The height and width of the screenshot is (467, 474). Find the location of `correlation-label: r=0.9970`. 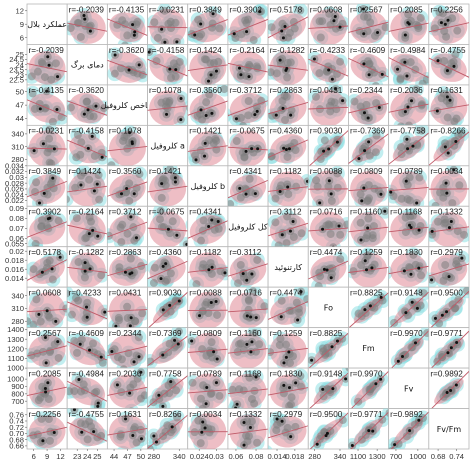

correlation-label: r=0.9970 is located at coordinates (406, 333).